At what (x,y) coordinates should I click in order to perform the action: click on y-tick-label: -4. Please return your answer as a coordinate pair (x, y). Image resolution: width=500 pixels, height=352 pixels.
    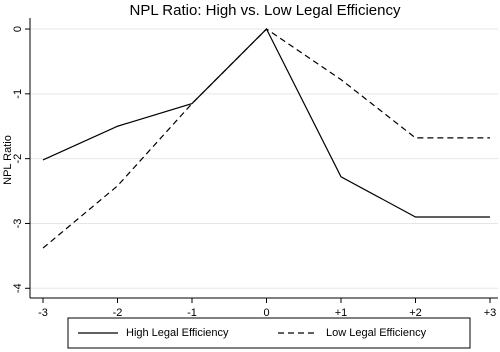
    Looking at the image, I should click on (18, 288).